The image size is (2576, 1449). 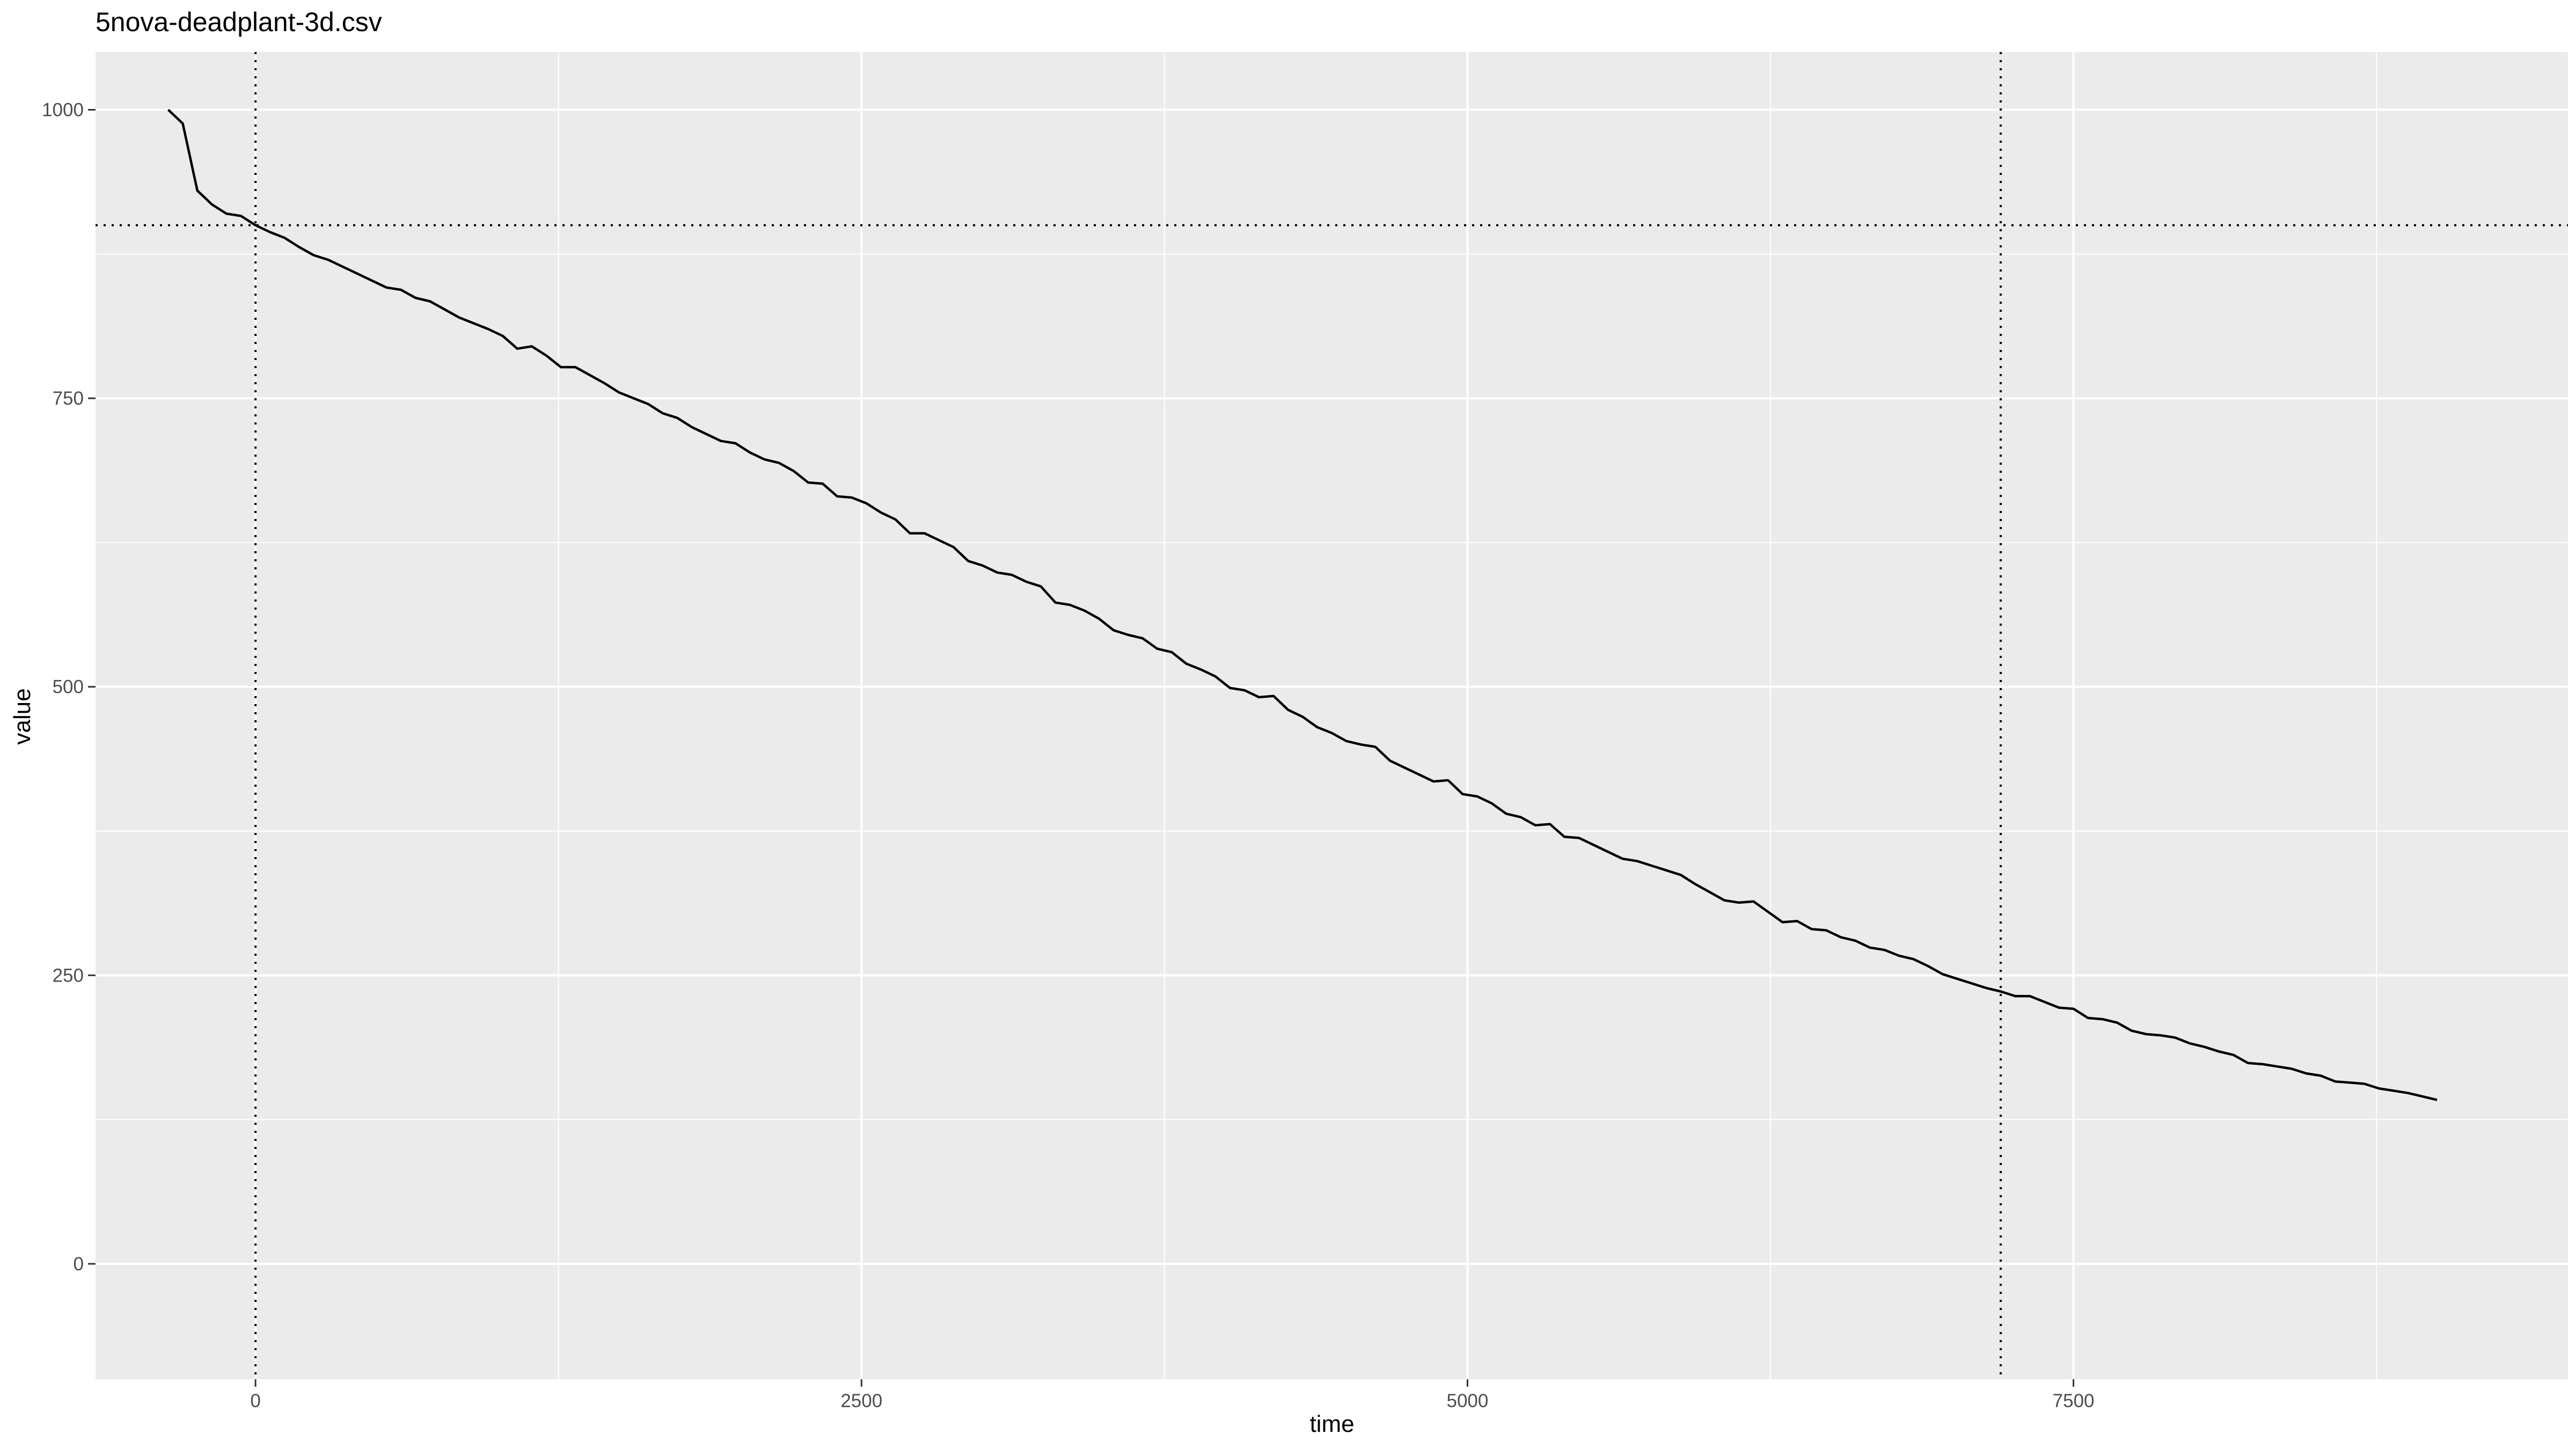 I want to click on y-tick-label: 750, so click(x=68, y=398).